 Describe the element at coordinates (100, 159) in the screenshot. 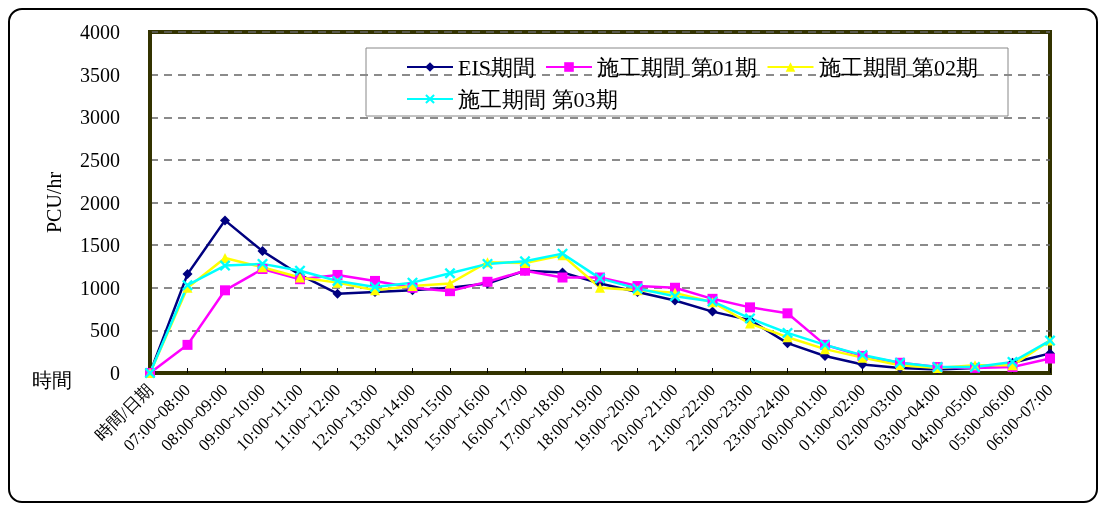

I see `y-tick-label: 2500` at that location.